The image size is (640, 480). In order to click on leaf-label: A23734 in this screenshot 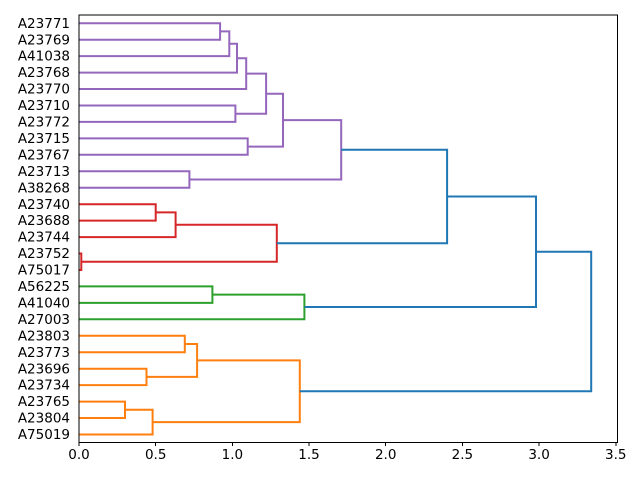, I will do `click(44, 386)`.